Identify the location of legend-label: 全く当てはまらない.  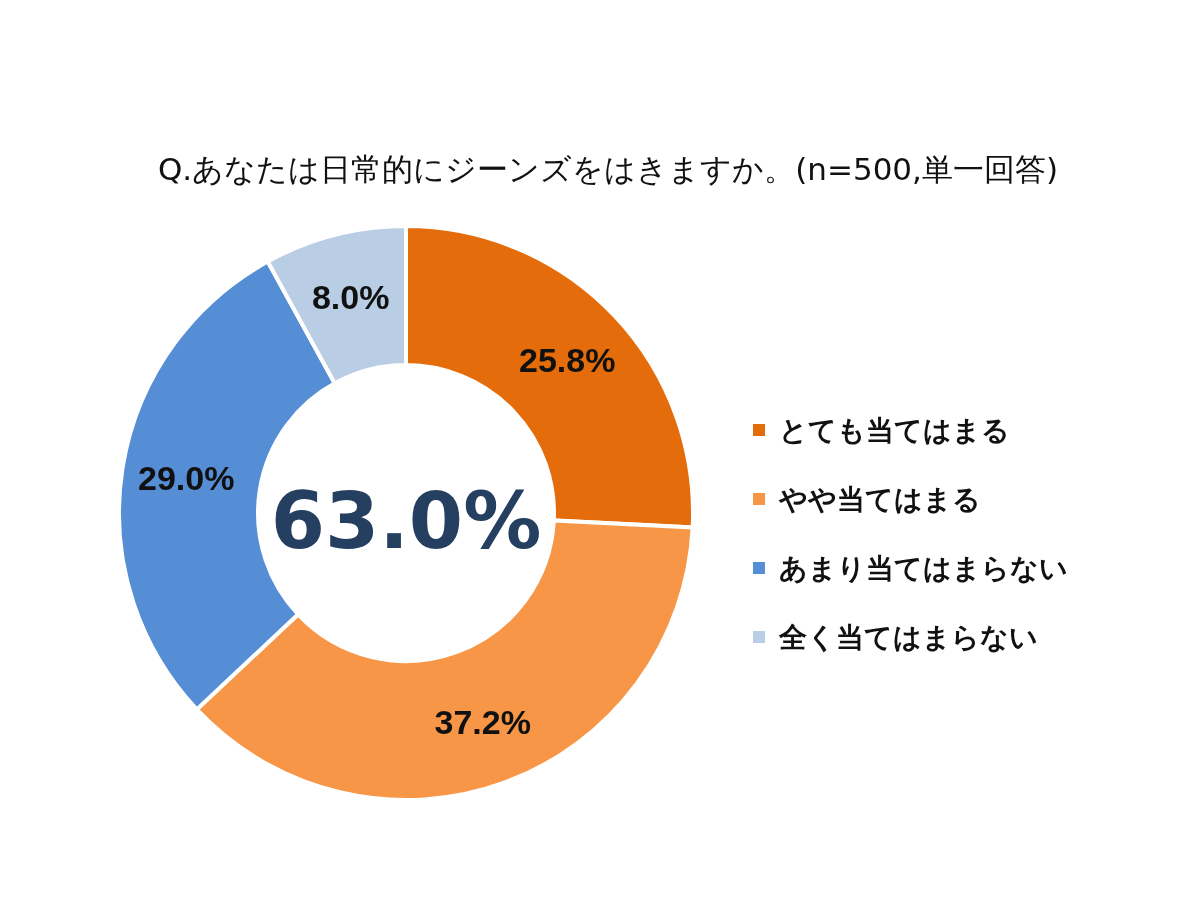
(908, 637).